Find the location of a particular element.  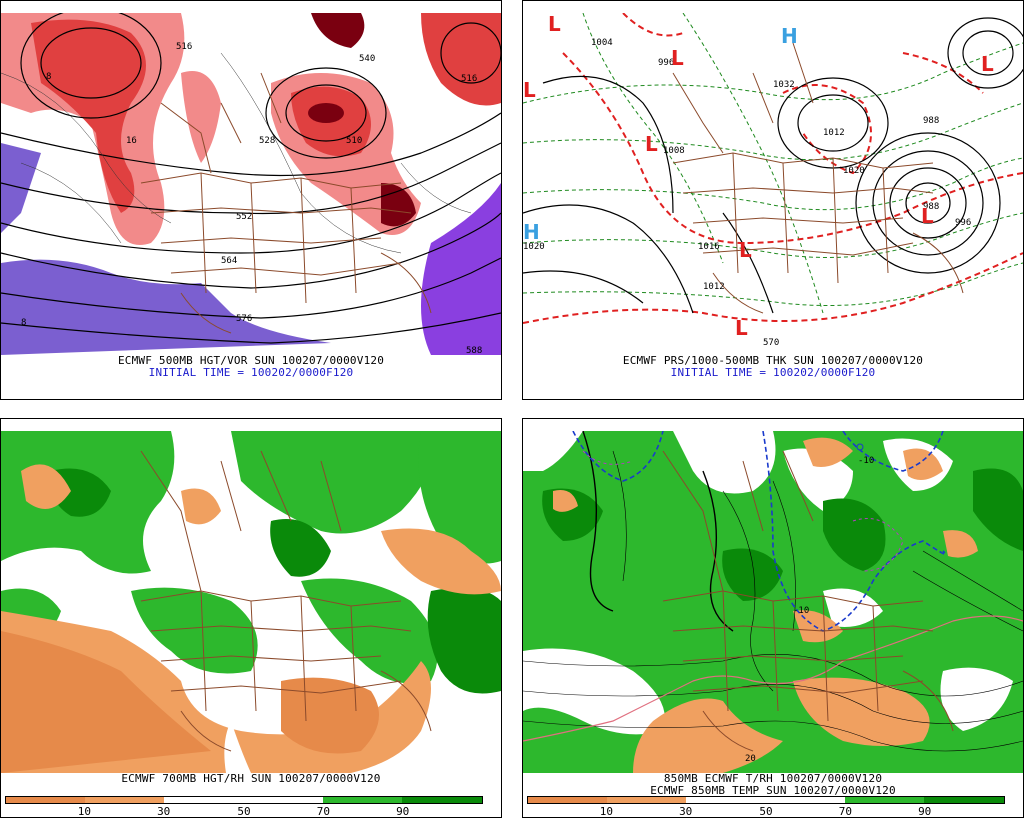

svg-text: 576 is located at coordinates (244, 319).